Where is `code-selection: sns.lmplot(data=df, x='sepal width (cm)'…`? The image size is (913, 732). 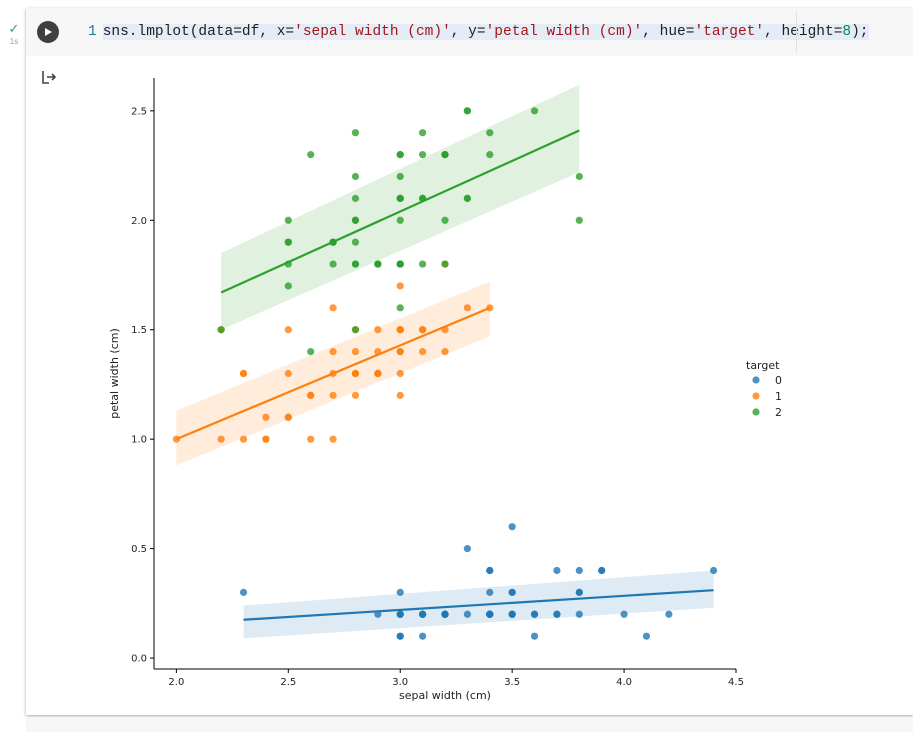
code-selection: sns.lmplot(data=df, x='sepal width (cm)'… is located at coordinates (485, 32).